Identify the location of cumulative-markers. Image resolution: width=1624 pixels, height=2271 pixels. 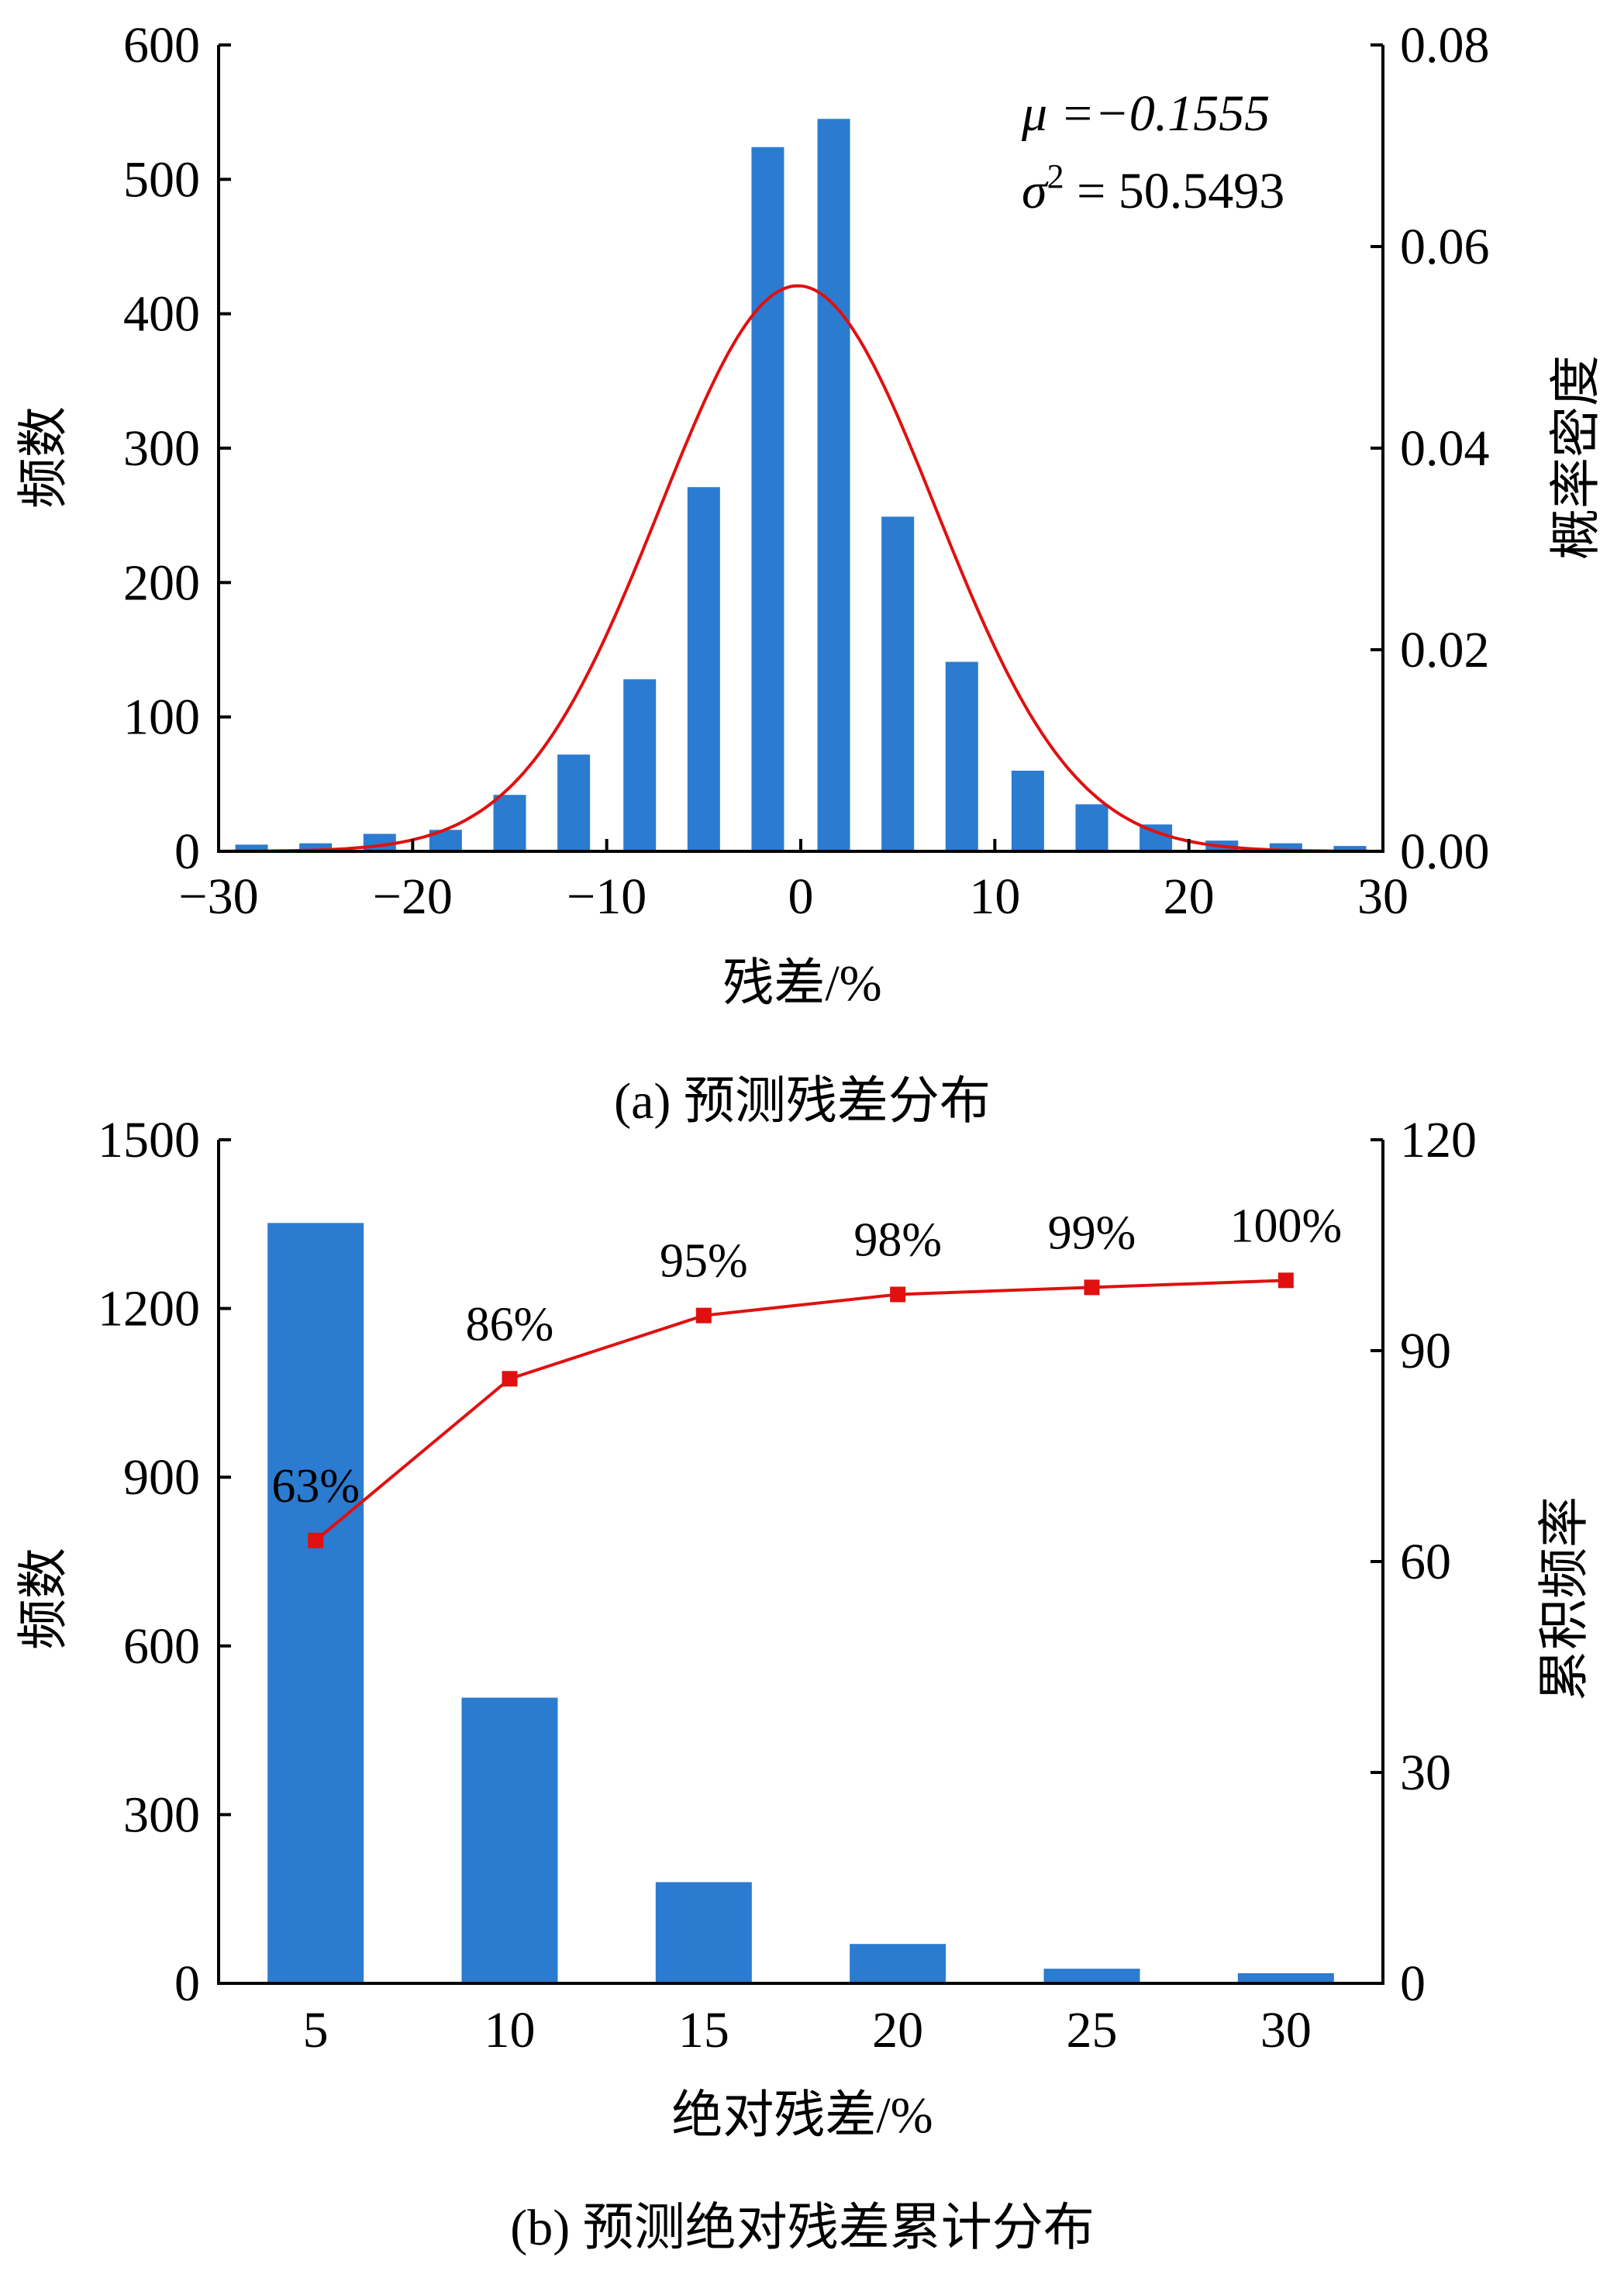
(801, 1410).